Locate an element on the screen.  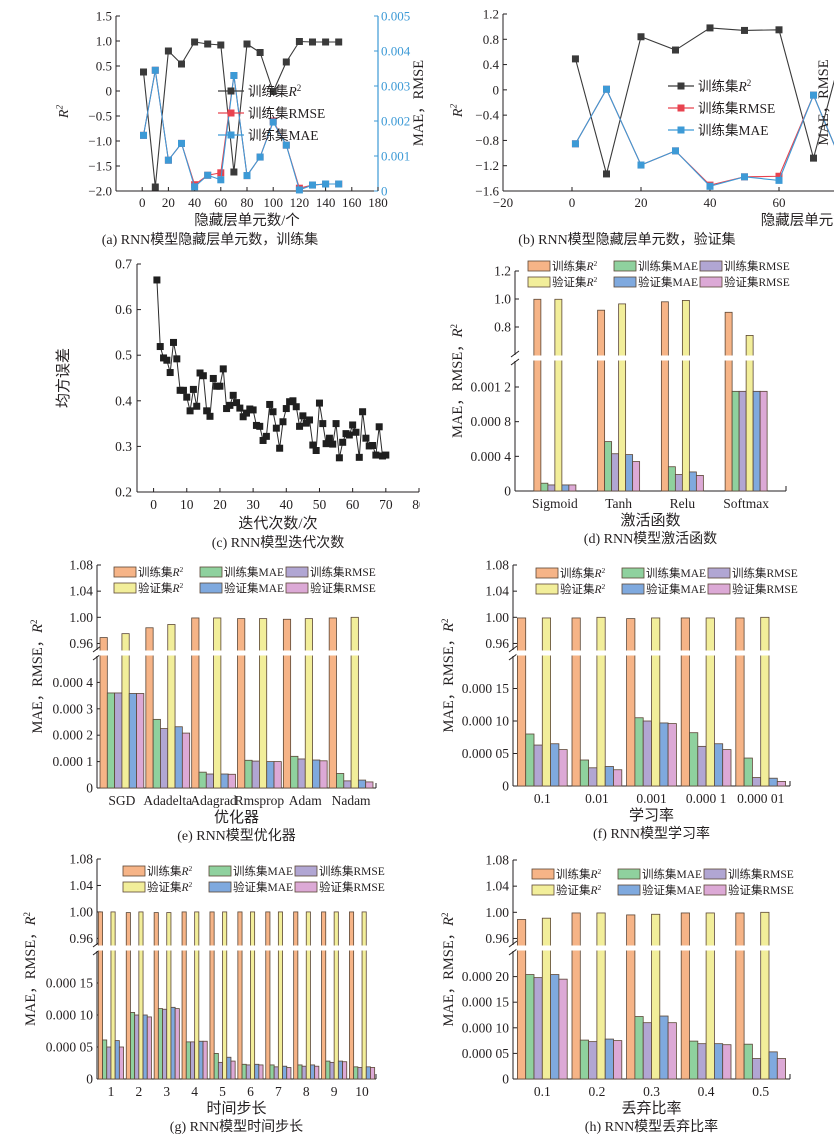
y-tick-label: 0.000 05 is located at coordinates (70, 1047).